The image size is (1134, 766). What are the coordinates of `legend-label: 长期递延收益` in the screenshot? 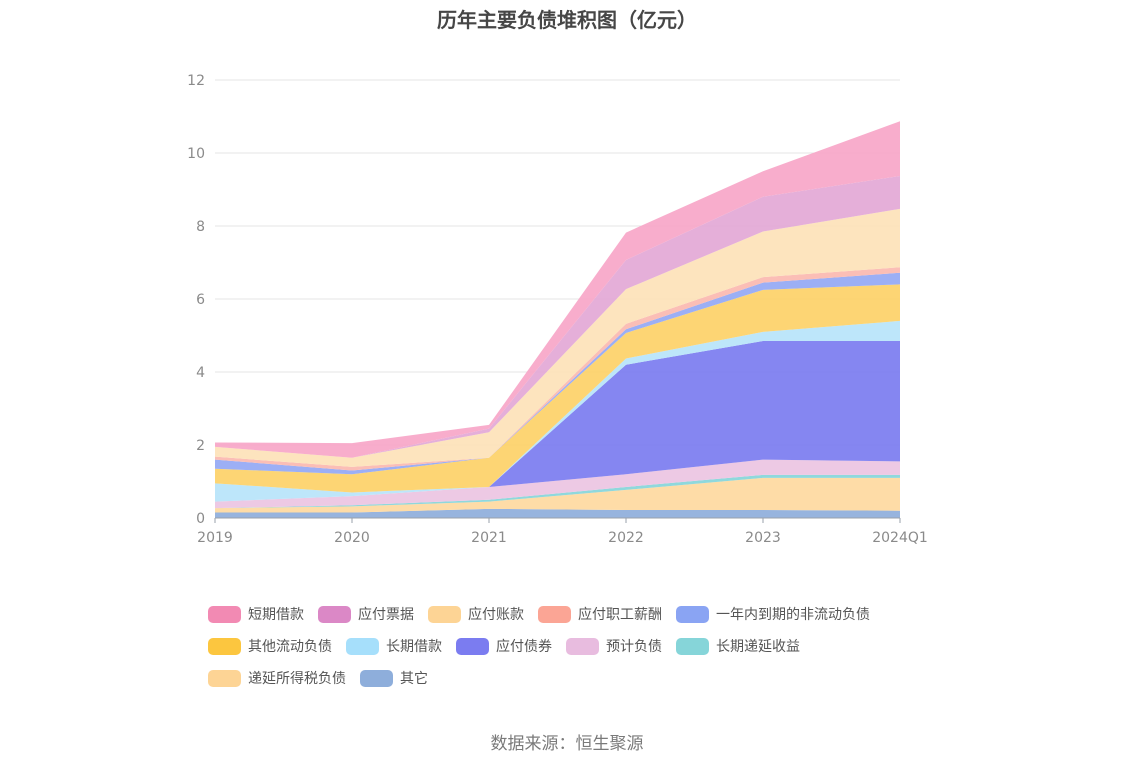 It's located at (758, 647).